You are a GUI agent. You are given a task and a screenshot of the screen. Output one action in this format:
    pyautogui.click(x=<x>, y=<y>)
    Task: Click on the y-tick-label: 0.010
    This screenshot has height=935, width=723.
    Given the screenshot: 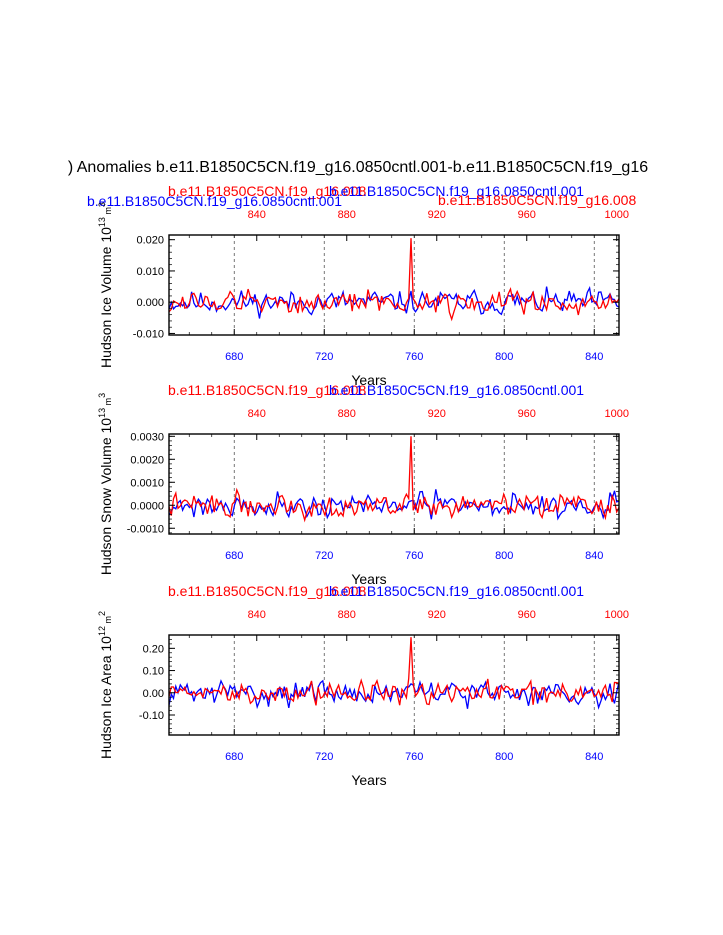 What is the action you would take?
    pyautogui.click(x=150, y=272)
    